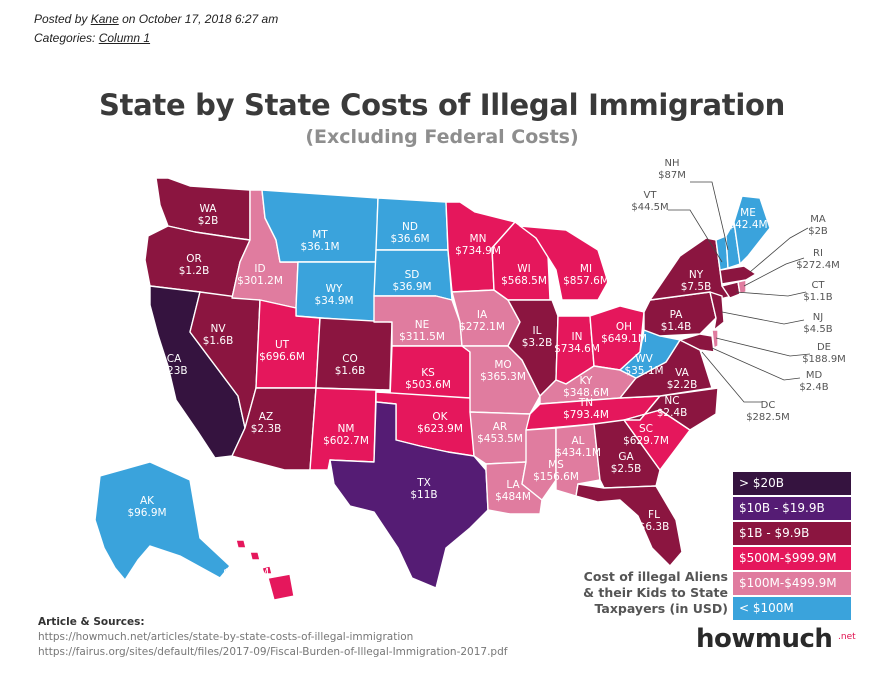  I want to click on state-value-nm: $602.7M, so click(346, 441).